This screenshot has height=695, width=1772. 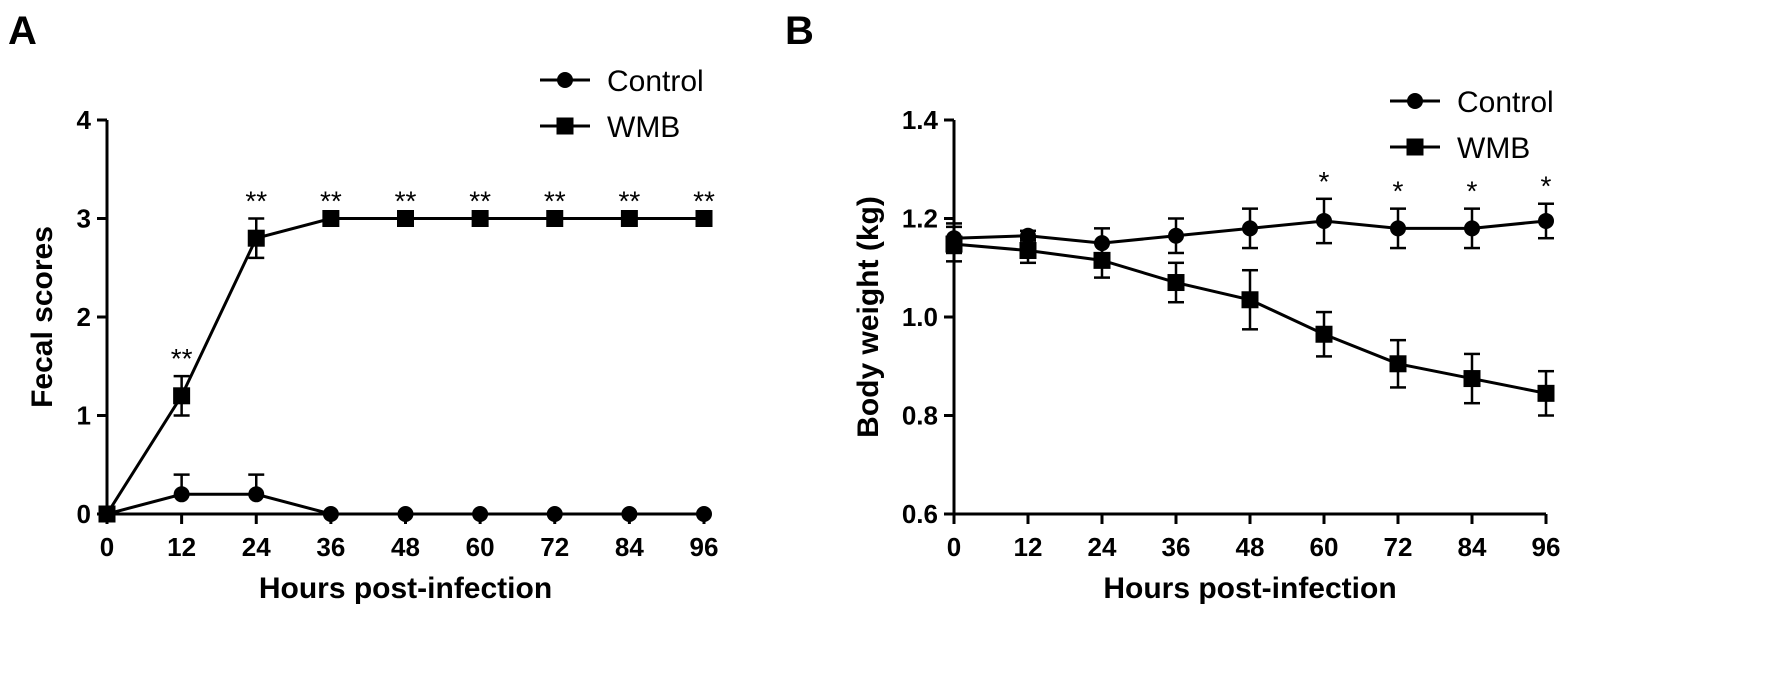 What do you see at coordinates (84, 416) in the screenshot?
I see `y-tick-label: 1` at bounding box center [84, 416].